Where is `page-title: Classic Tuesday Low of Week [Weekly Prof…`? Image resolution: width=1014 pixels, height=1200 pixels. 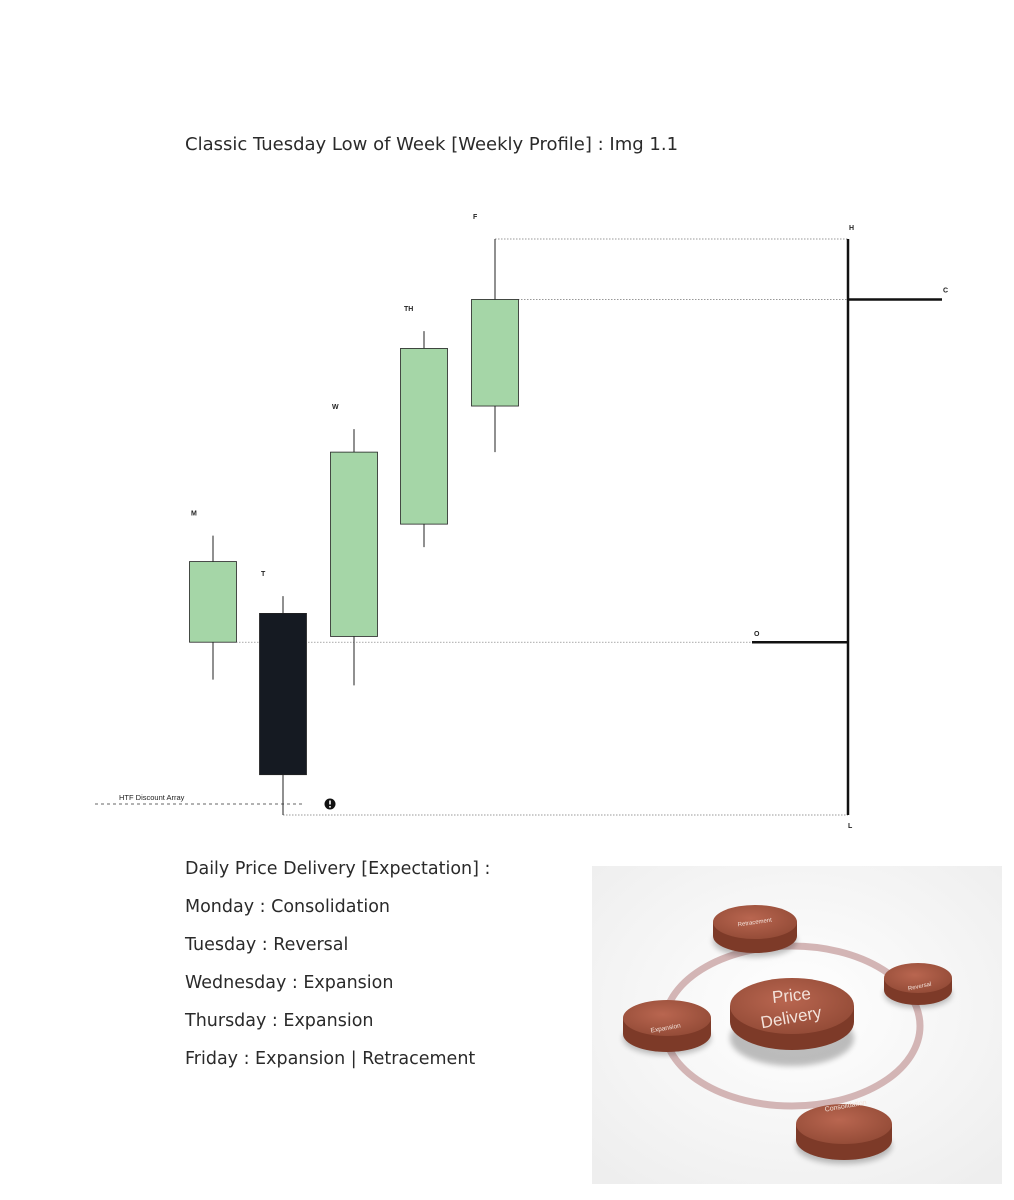 page-title: Classic Tuesday Low of Week [Weekly Prof… is located at coordinates (432, 144).